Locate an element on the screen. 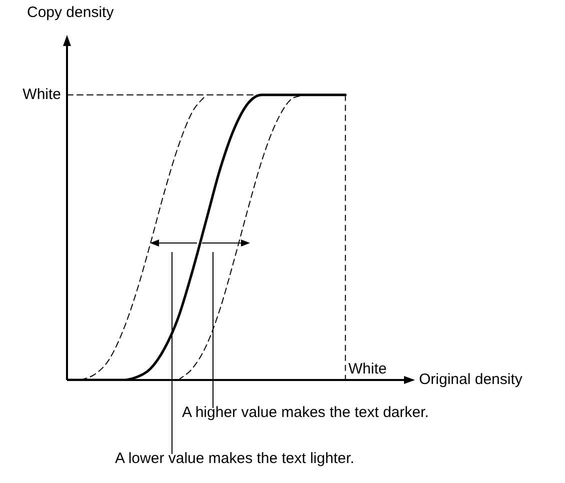 Image resolution: width=565 pixels, height=483 pixels. annotation: White is located at coordinates (367, 369).